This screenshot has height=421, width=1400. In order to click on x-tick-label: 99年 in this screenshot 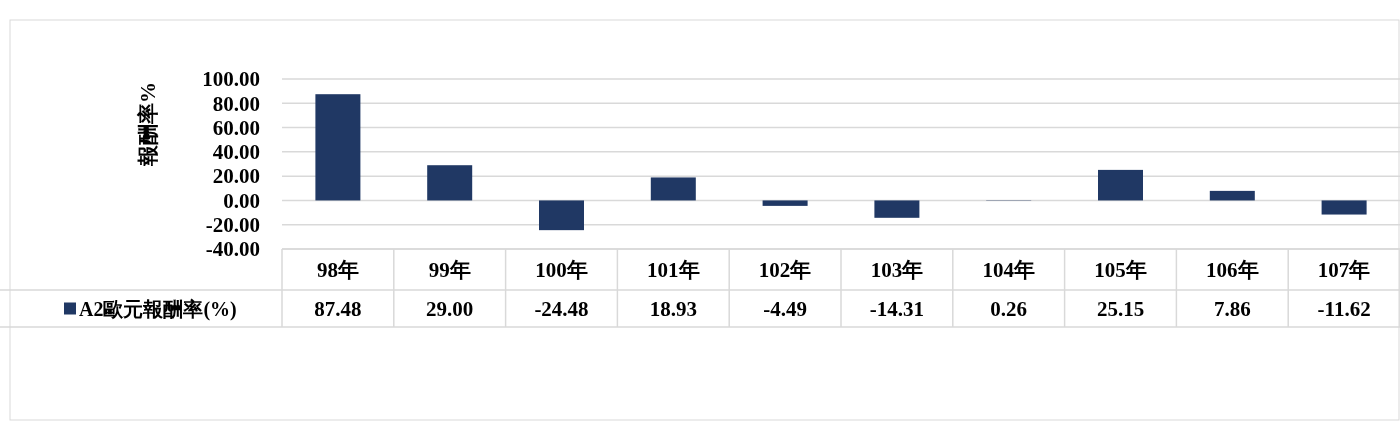, I will do `click(449, 269)`.